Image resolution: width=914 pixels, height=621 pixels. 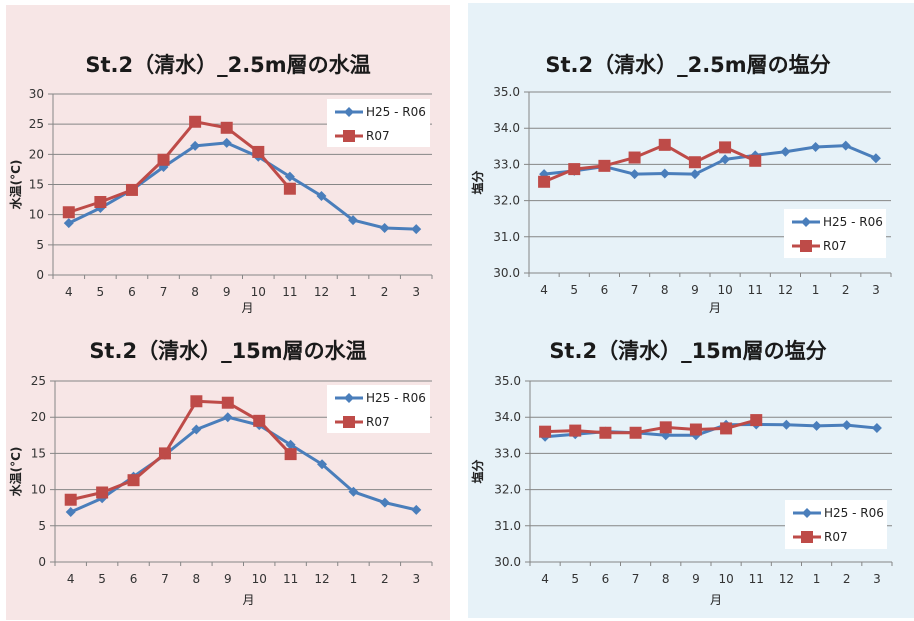 I want to click on chart-title: St.2（清水）_15m層の水温, so click(x=227, y=351).